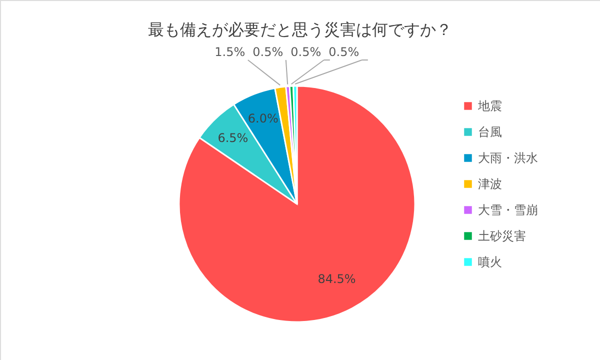 The height and width of the screenshot is (360, 600). What do you see at coordinates (490, 262) in the screenshot?
I see `legend-label: 噴火` at bounding box center [490, 262].